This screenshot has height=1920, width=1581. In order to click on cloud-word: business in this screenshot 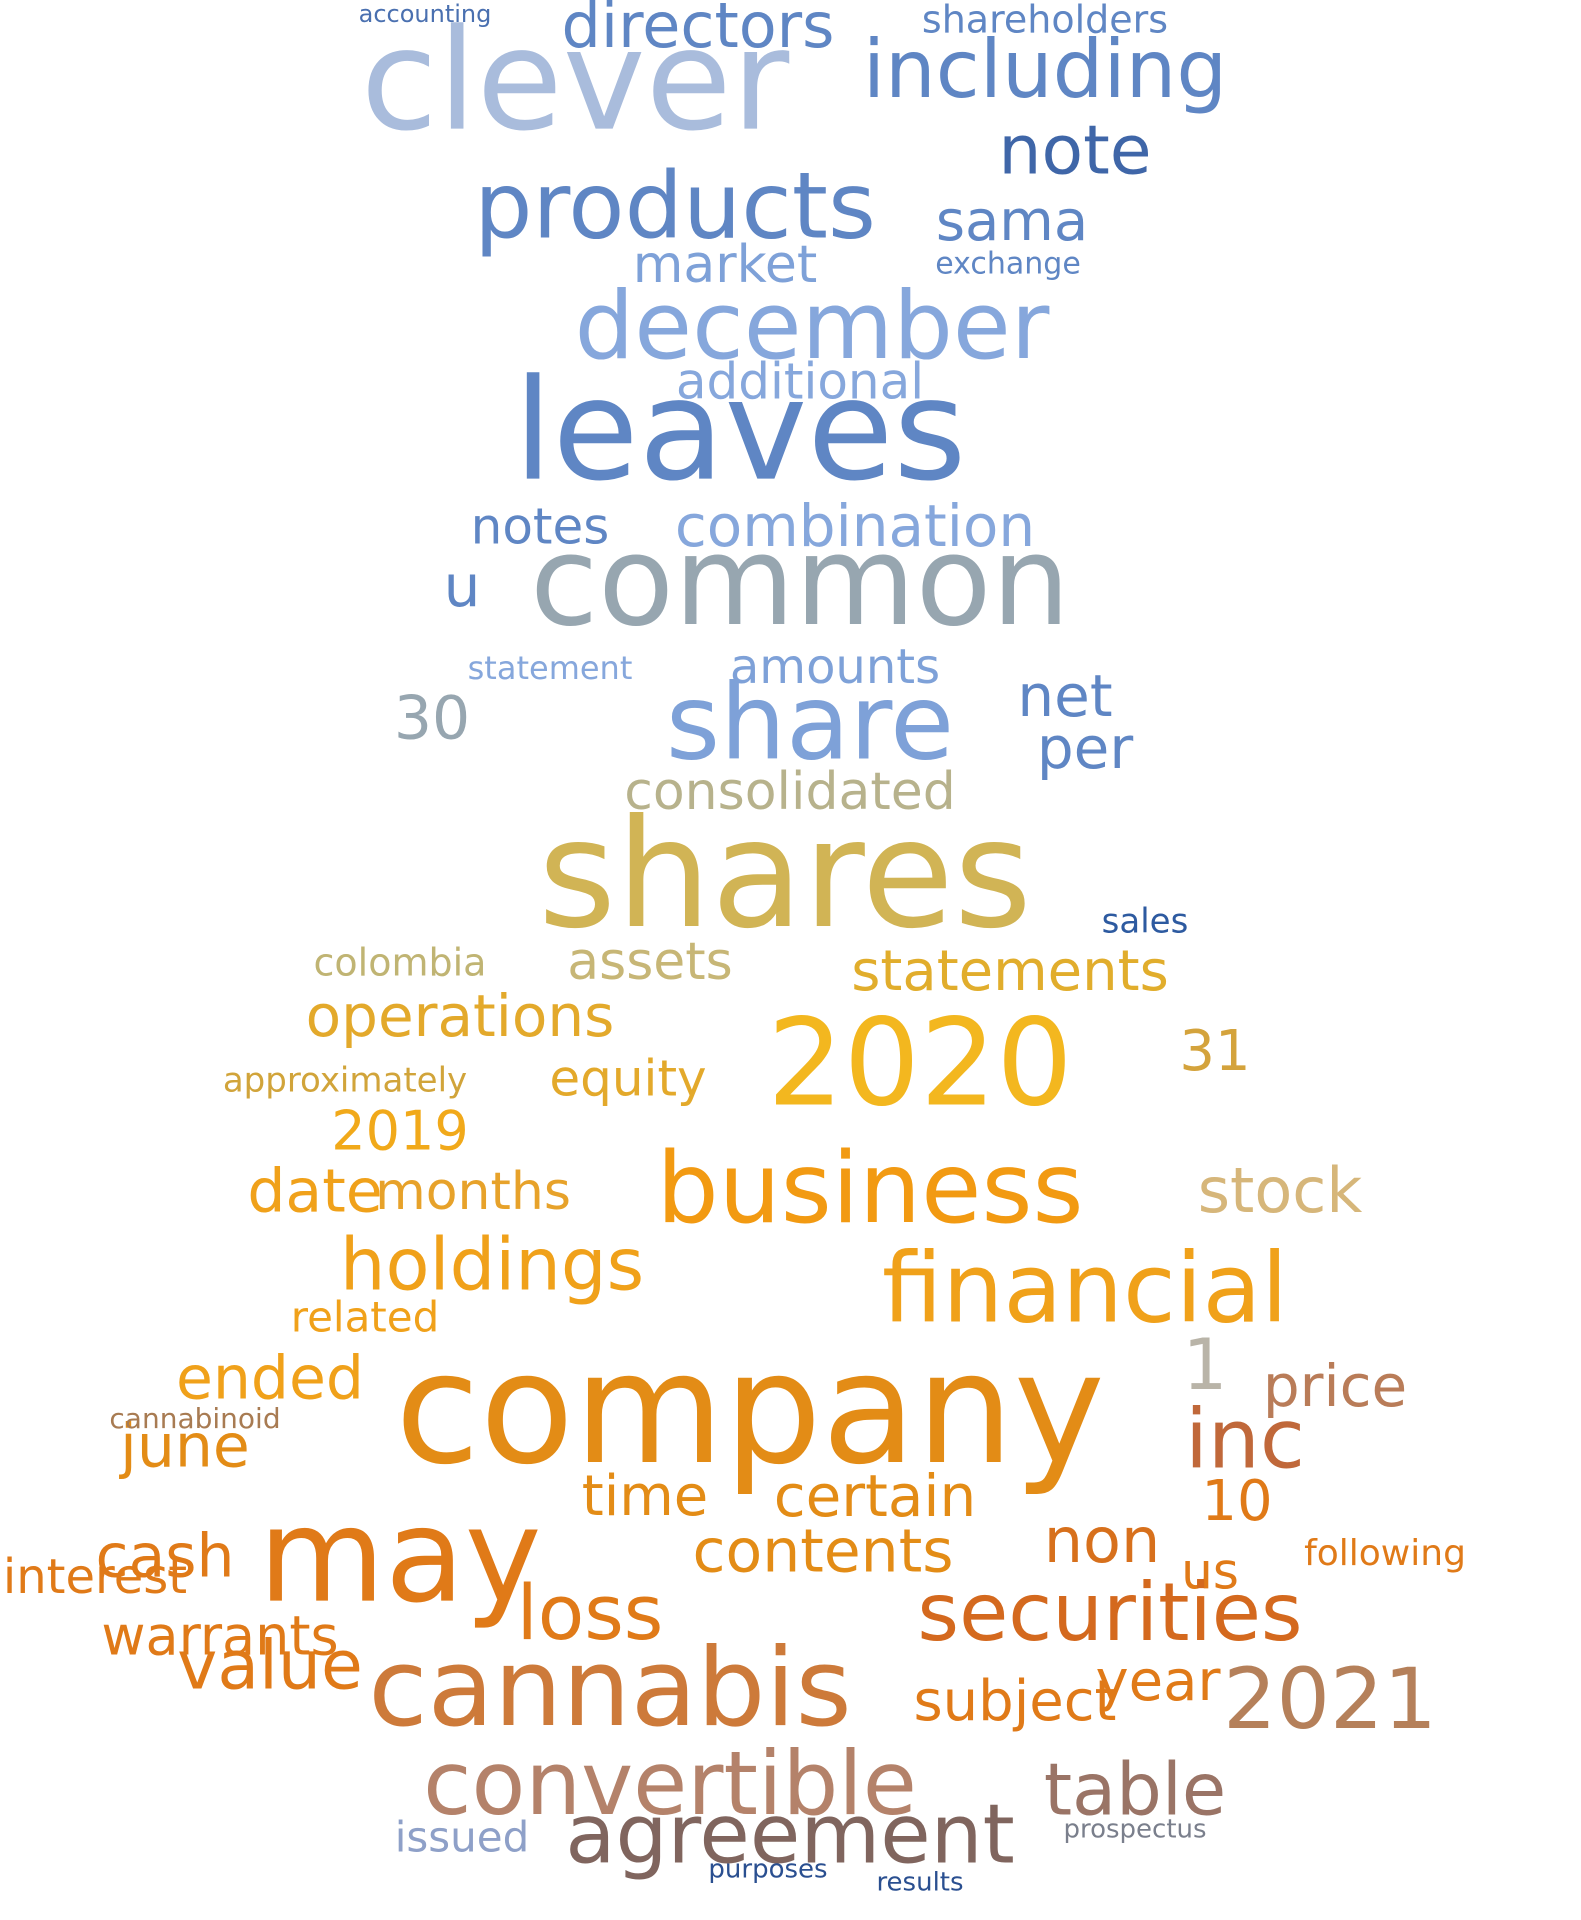, I will do `click(869, 1189)`.